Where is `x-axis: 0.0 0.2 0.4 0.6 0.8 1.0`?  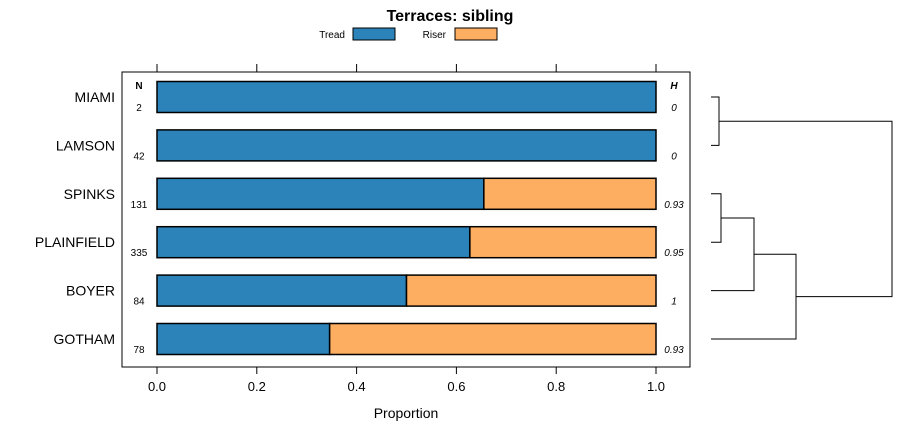
x-axis: 0.0 0.2 0.4 0.6 0.8 1.0 is located at coordinates (406, 380).